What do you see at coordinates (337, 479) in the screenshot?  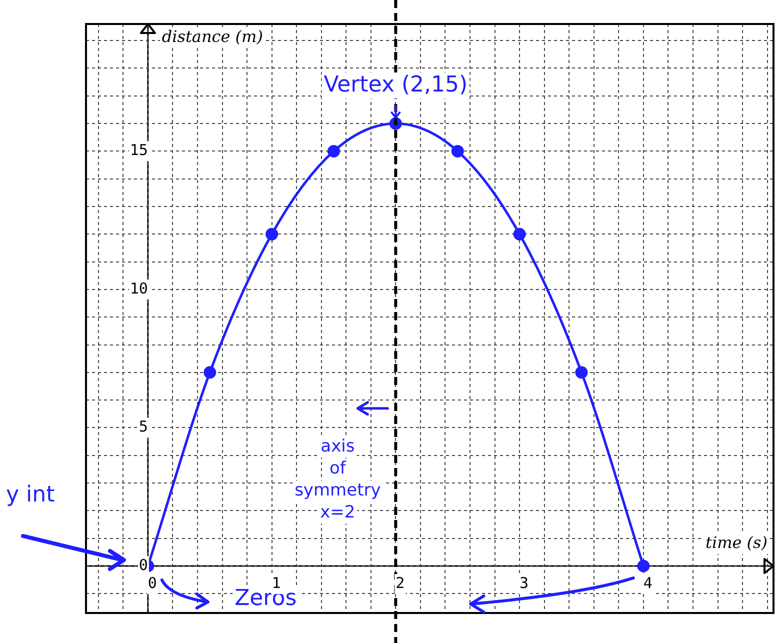 I see `ref-line-label: axis of symmetry x=2` at bounding box center [337, 479].